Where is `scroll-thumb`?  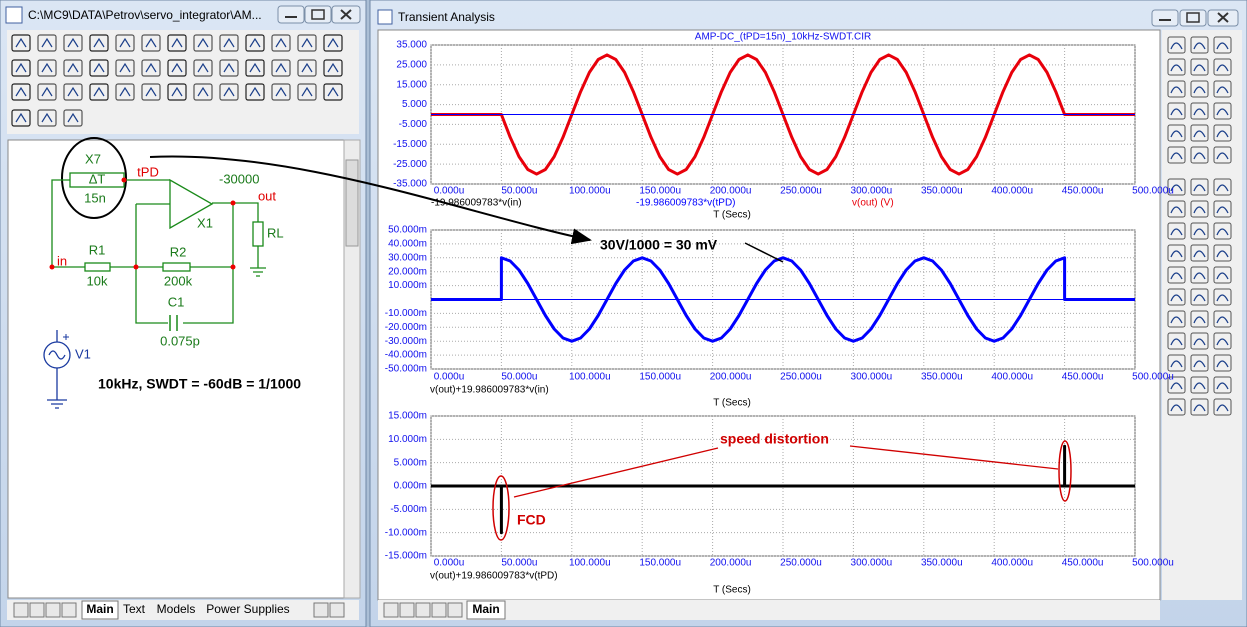 scroll-thumb is located at coordinates (352, 203).